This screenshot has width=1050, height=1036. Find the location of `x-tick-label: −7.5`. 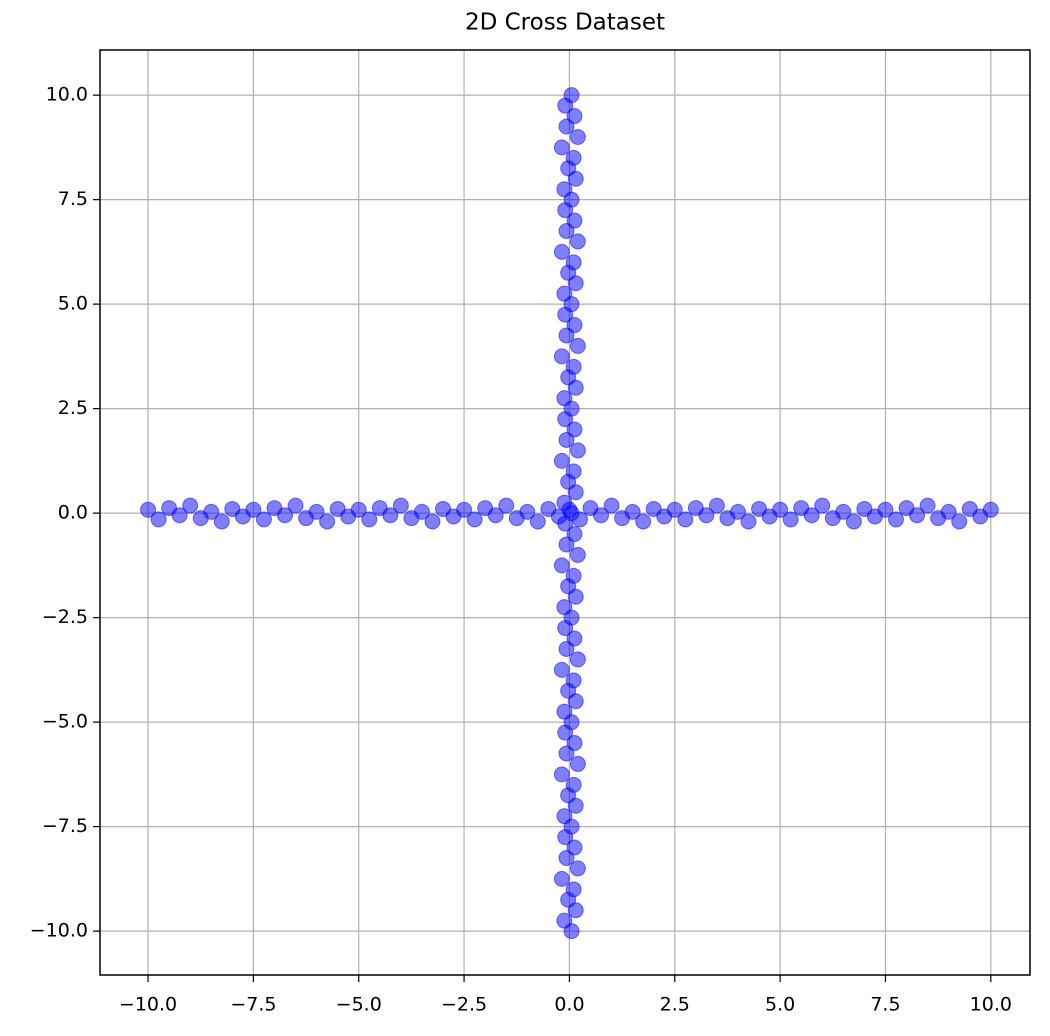

x-tick-label: −7.5 is located at coordinates (253, 1005).